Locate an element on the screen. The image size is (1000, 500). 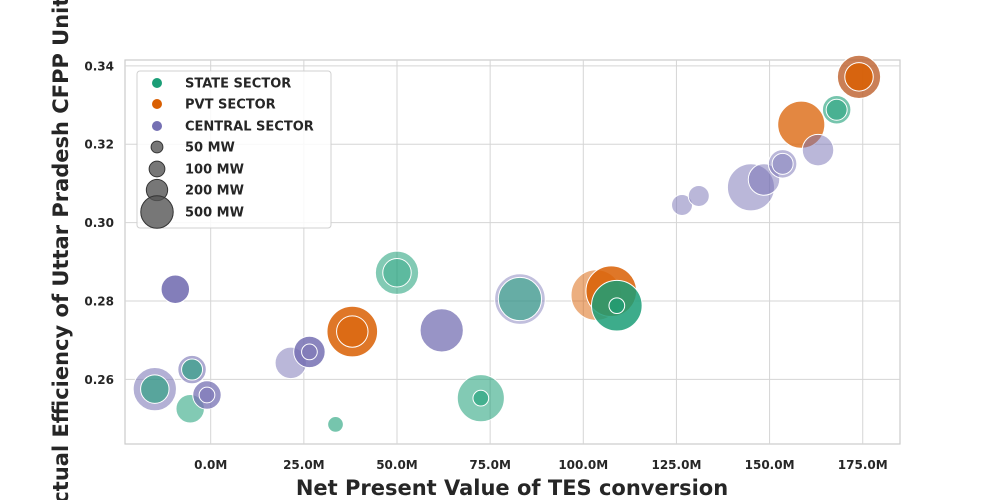
legend-label: PVT SECTOR is located at coordinates (230, 105).